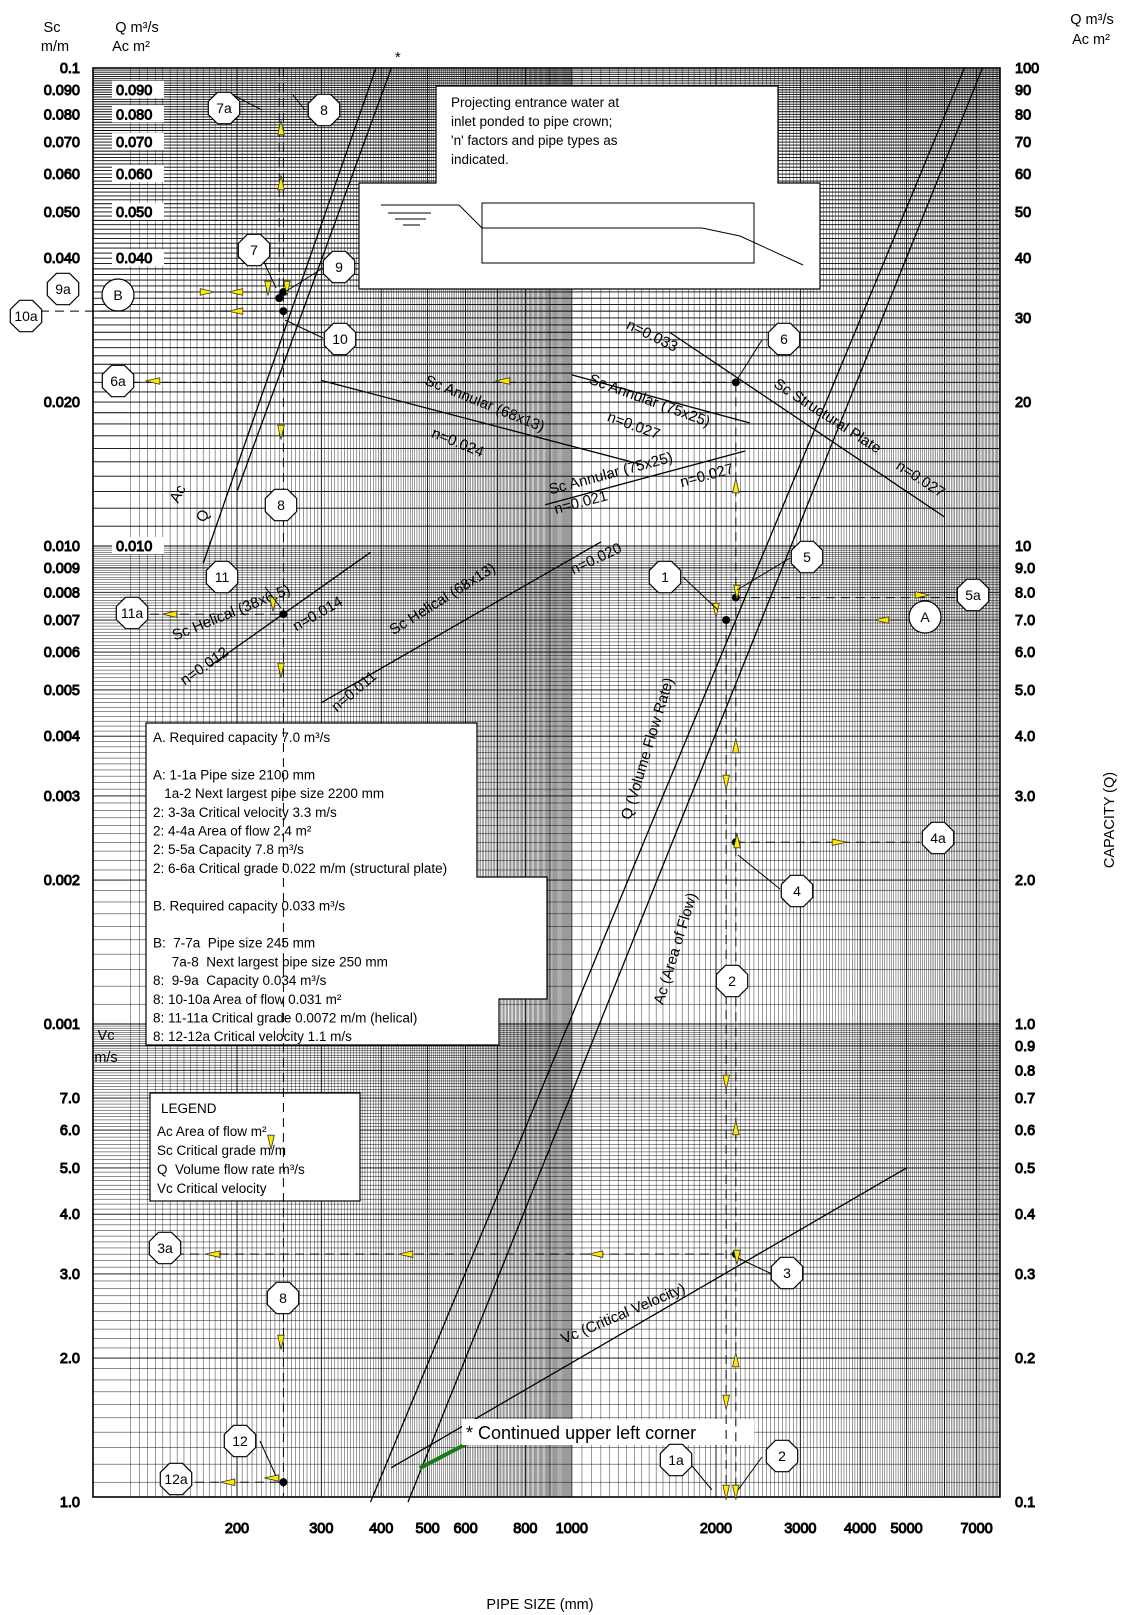 The image size is (1129, 1615). I want to click on svg-text: 1a, so click(676, 1460).